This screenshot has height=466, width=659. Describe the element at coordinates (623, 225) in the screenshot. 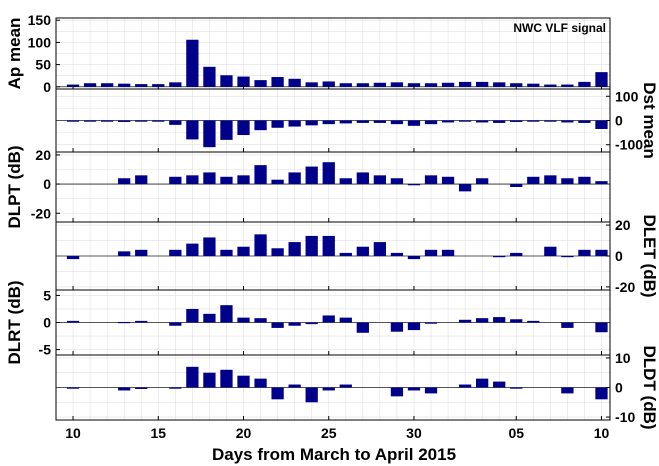

I see `y-tick-label-dlet: 20` at that location.